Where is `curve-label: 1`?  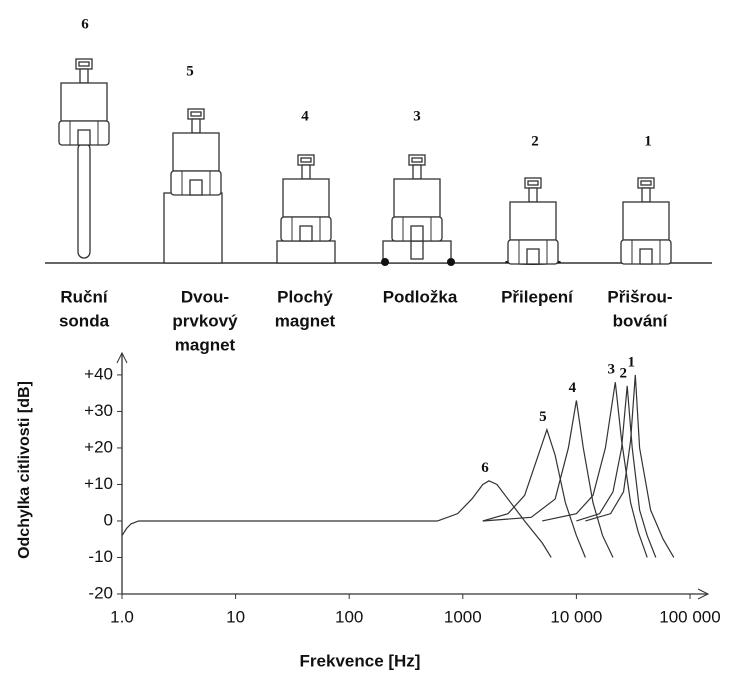 curve-label: 1 is located at coordinates (632, 362).